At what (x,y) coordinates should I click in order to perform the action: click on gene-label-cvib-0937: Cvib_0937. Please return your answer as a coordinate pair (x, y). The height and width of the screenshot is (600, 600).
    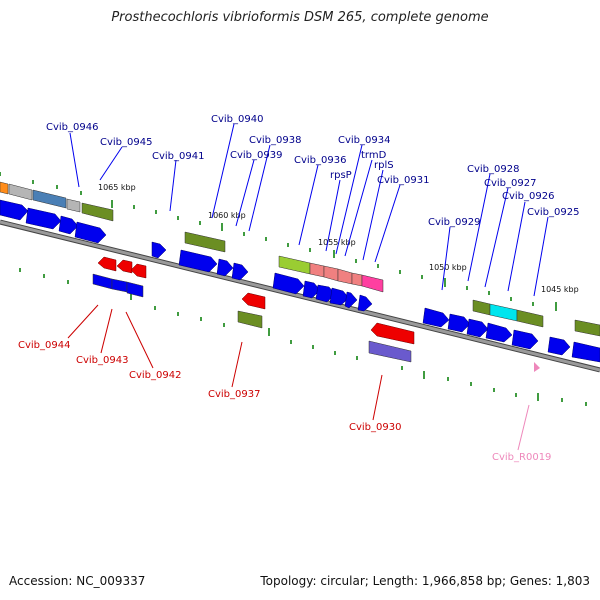
    Looking at the image, I should click on (234, 394).